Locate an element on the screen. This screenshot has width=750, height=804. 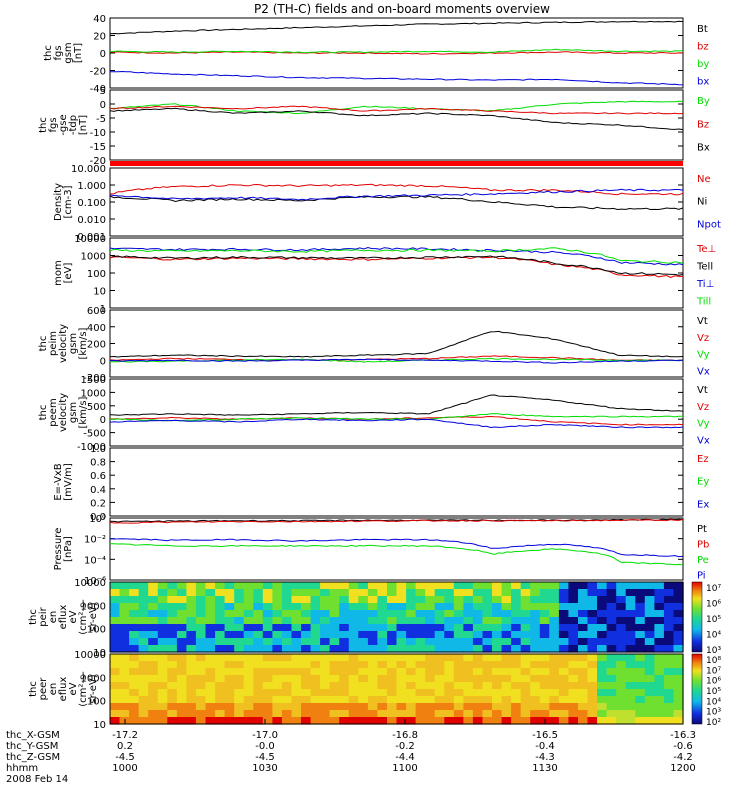
ephem-value: -4.5 is located at coordinates (265, 757).